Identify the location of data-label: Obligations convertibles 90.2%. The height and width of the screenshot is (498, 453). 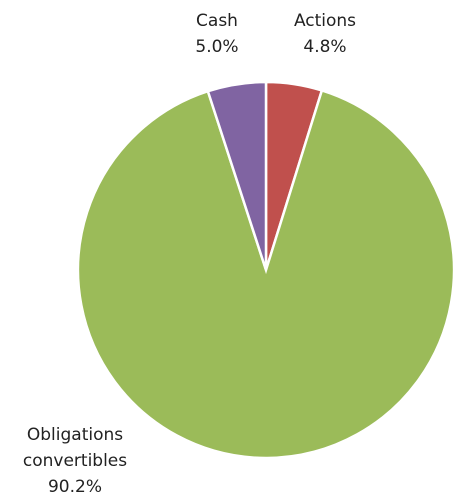
(75, 460).